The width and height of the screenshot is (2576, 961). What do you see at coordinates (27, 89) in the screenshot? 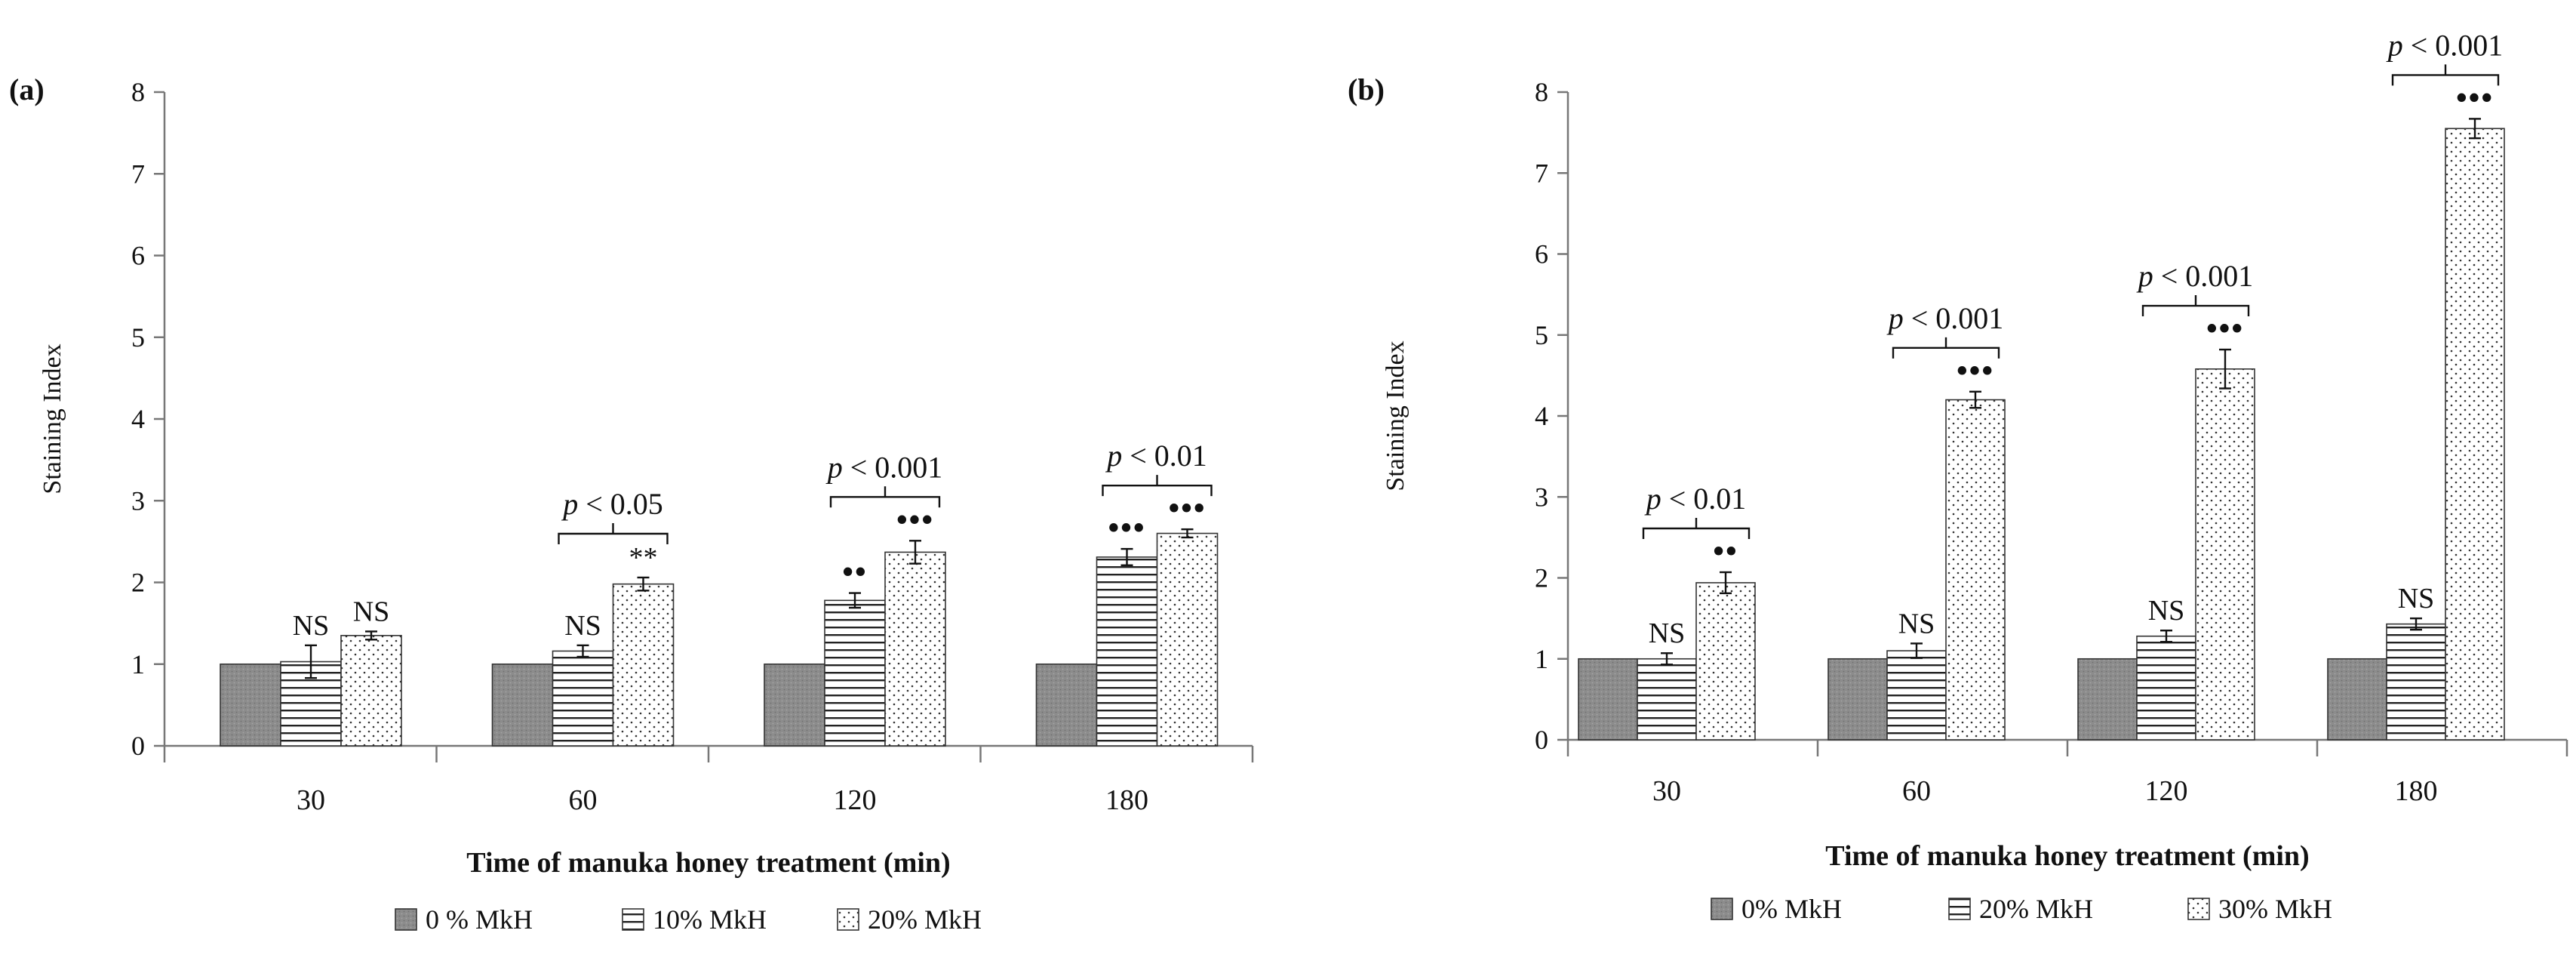
I see `panel-label: (a)` at bounding box center [27, 89].